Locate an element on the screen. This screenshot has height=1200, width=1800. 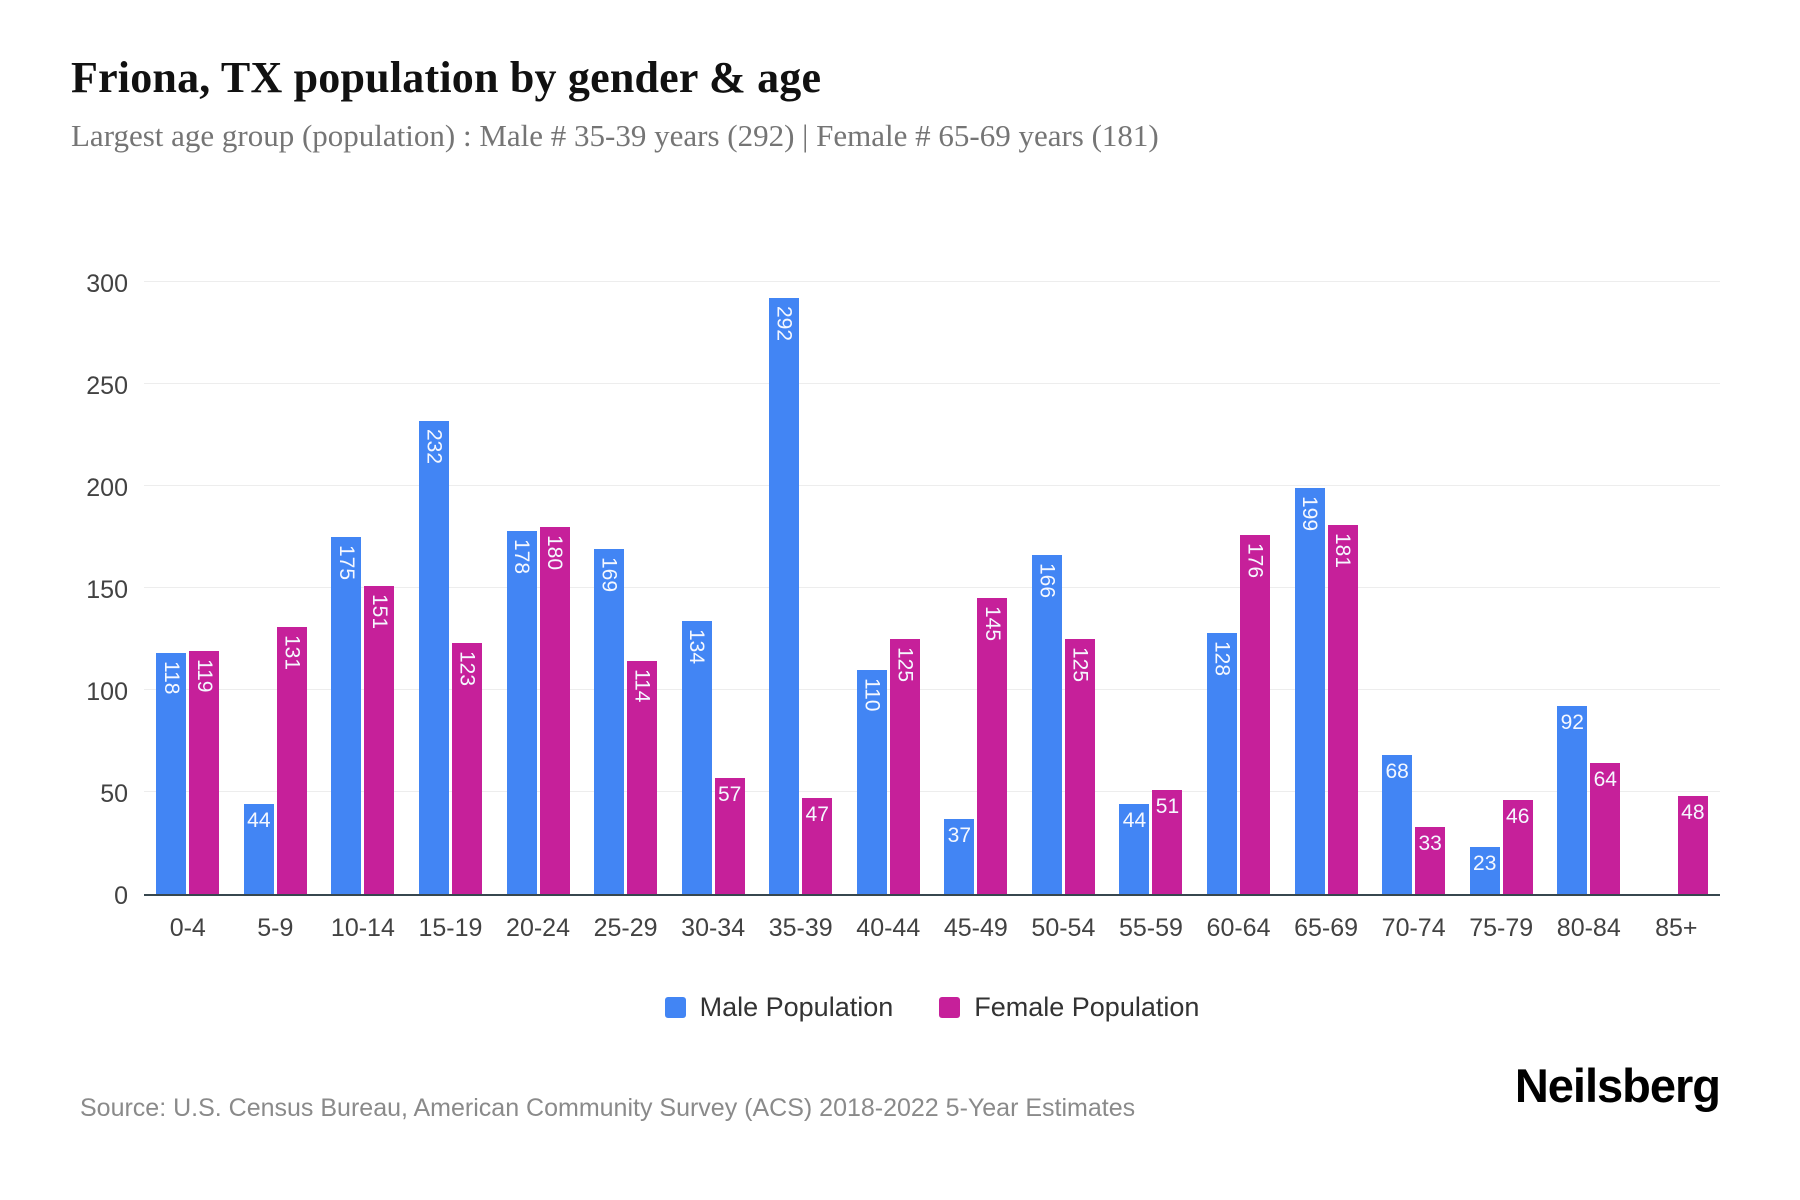
bar-male-35-39: 292 is located at coordinates (784, 596).